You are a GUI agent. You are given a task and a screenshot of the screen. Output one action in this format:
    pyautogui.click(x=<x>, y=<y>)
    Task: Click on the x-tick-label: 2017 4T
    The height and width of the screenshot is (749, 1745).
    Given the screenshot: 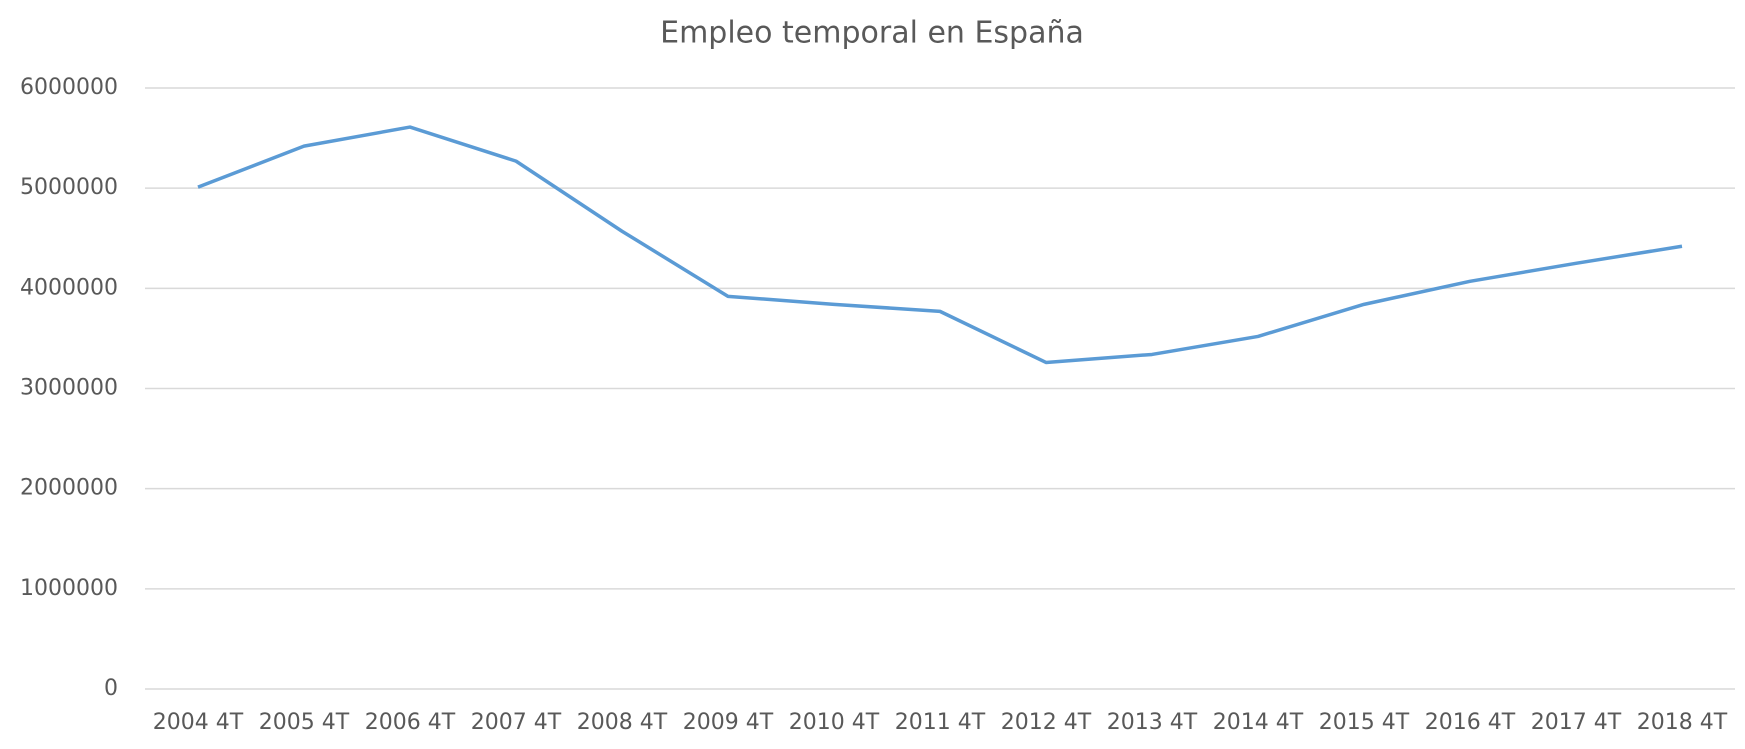 What is the action you would take?
    pyautogui.click(x=1576, y=722)
    